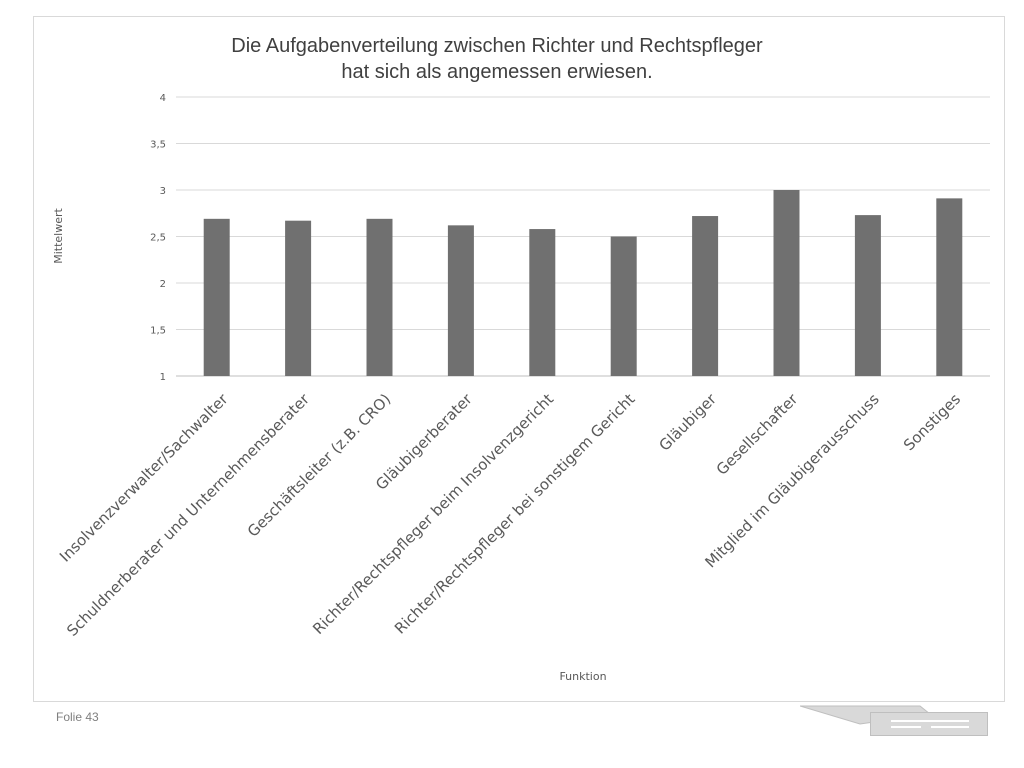  I want to click on x-category-label: Insolvenzverwalter/Sachwalter, so click(144, 478).